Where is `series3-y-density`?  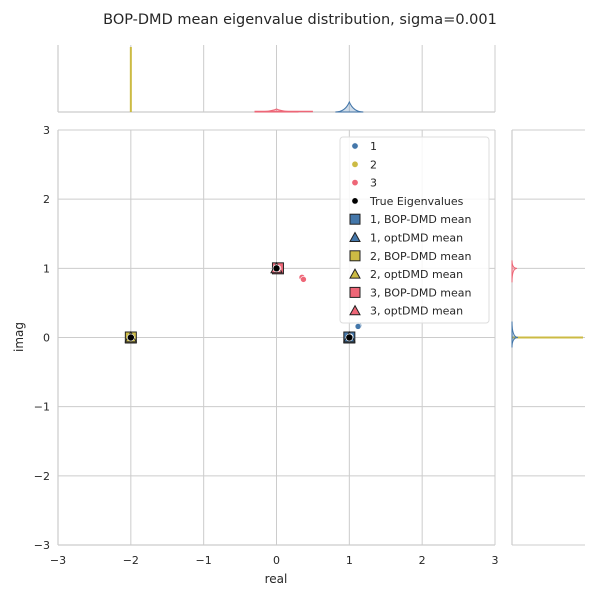 series3-y-density is located at coordinates (514, 271).